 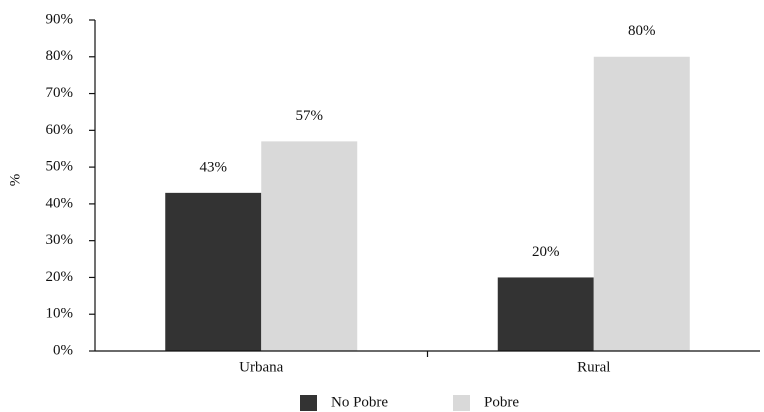 What do you see at coordinates (15, 180) in the screenshot?
I see `y-axis-label: %` at bounding box center [15, 180].